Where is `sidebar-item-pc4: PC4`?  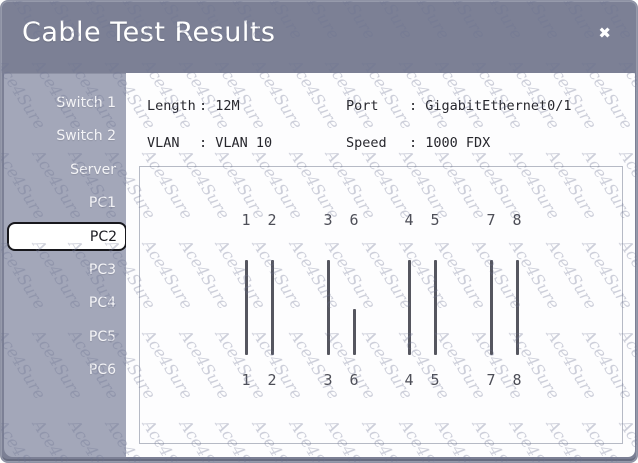
sidebar-item-pc4: PC4 is located at coordinates (102, 303).